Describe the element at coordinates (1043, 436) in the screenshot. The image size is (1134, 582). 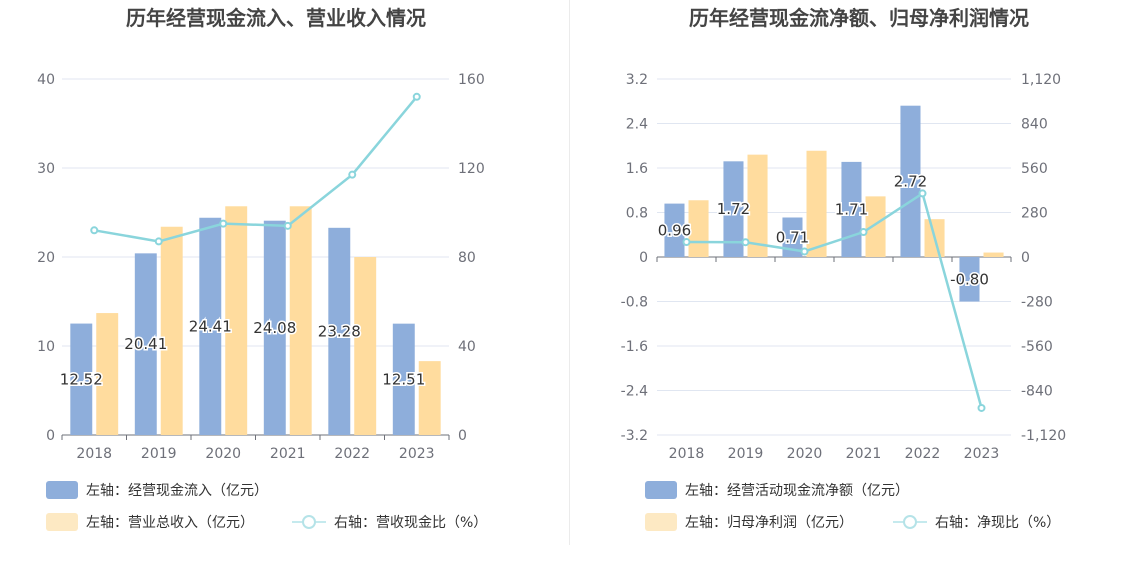
I see `right-axis-tick-label: -1,120` at that location.